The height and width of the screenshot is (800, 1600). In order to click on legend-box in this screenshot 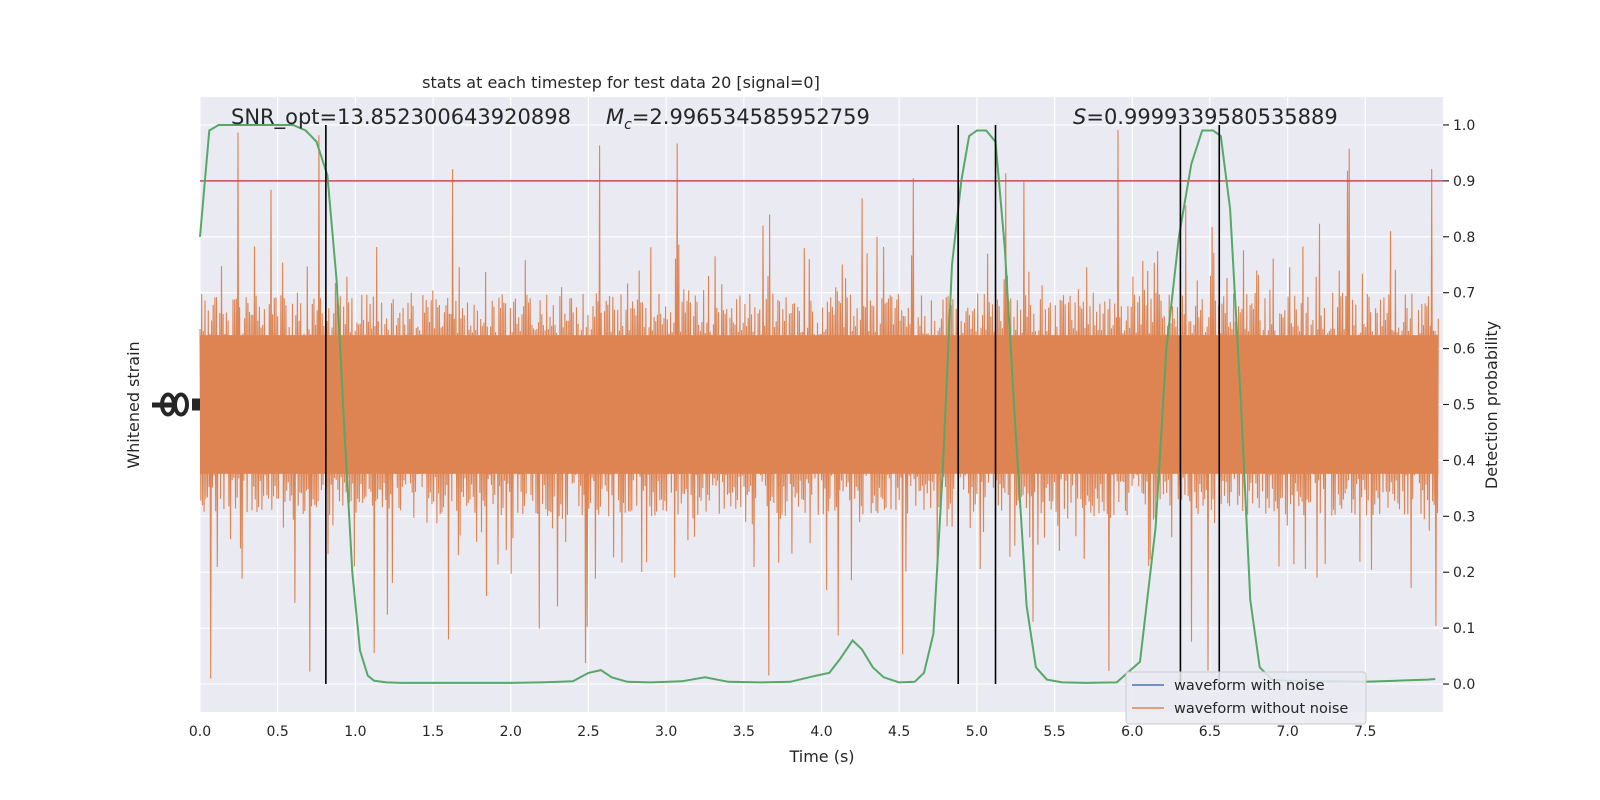, I will do `click(1246, 698)`.